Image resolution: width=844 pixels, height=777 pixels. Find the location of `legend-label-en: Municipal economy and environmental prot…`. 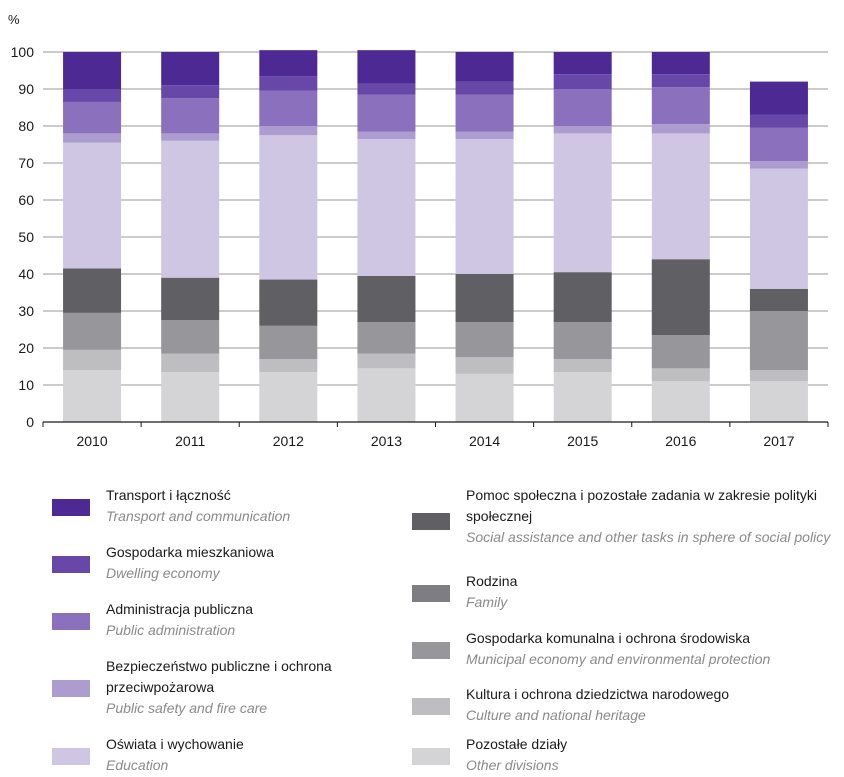

legend-label-en: Municipal economy and environmental prot… is located at coordinates (618, 659).